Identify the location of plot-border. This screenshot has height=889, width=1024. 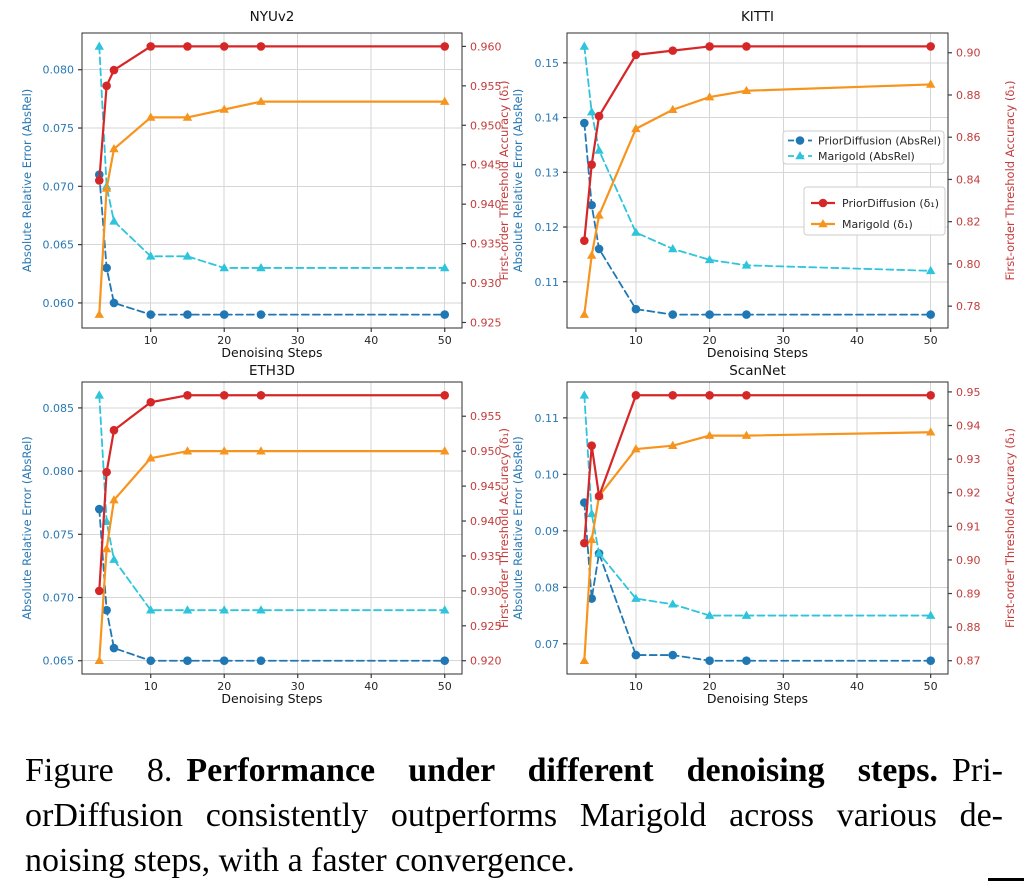
(272, 180).